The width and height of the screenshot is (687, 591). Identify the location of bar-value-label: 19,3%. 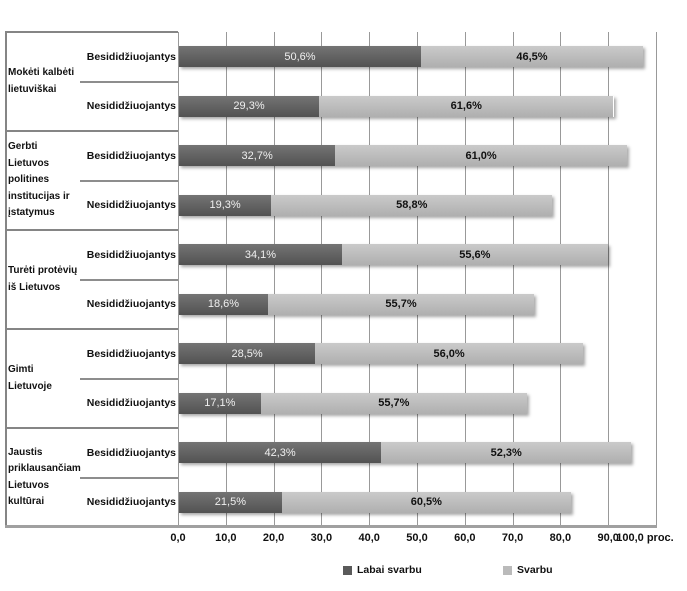
(225, 205).